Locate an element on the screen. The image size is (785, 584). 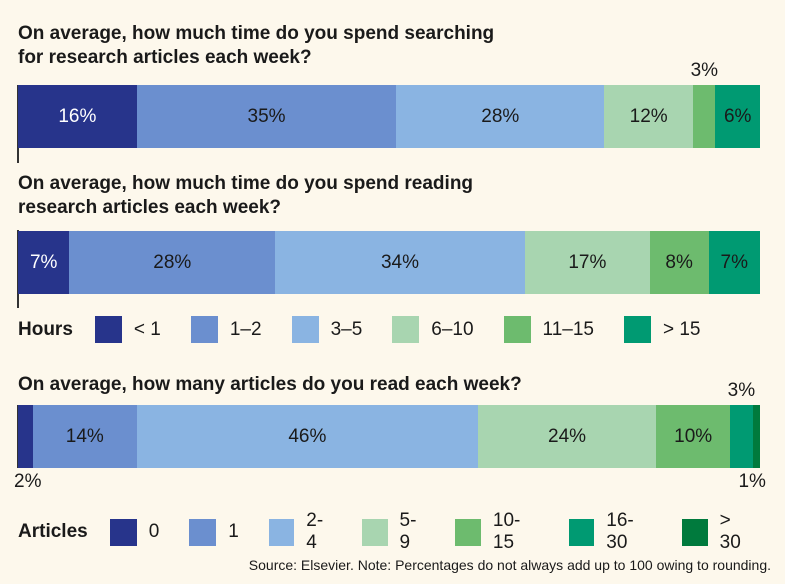
bar-segment-1-1: 16% is located at coordinates (77, 116).